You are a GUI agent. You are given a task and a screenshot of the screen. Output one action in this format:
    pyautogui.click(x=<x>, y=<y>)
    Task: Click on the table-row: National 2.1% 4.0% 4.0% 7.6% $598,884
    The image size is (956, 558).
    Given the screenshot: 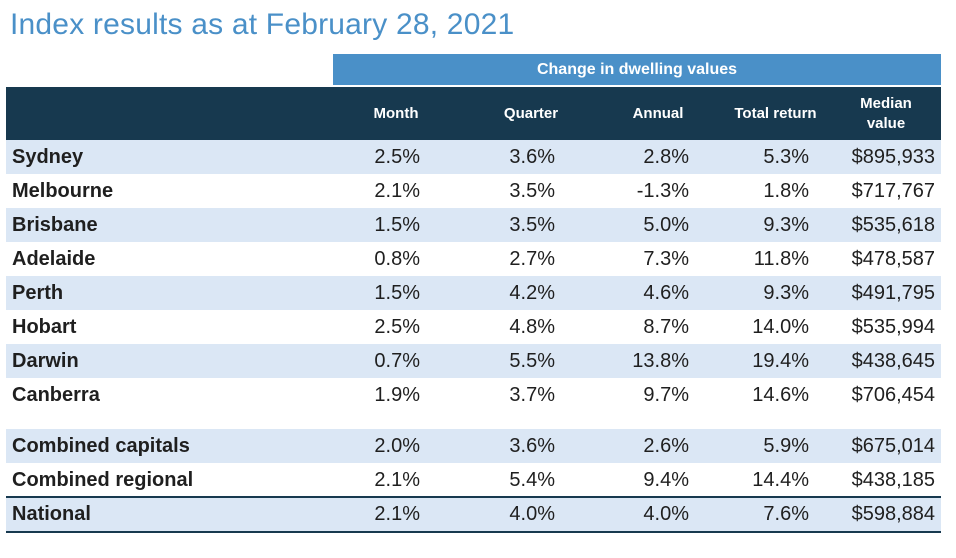 What is the action you would take?
    pyautogui.click(x=473, y=514)
    